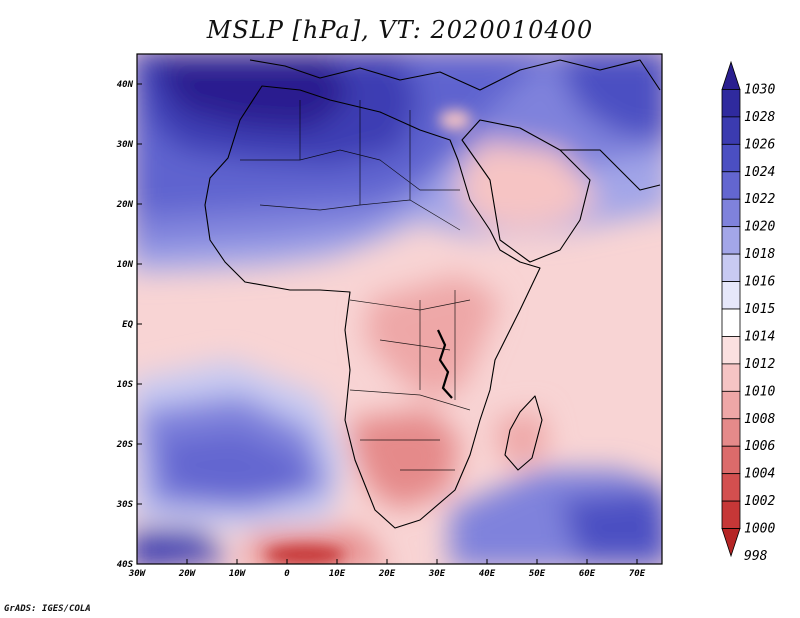 The image size is (800, 618). What do you see at coordinates (238, 574) in the screenshot?
I see `x-tick-label: 10W` at bounding box center [238, 574].